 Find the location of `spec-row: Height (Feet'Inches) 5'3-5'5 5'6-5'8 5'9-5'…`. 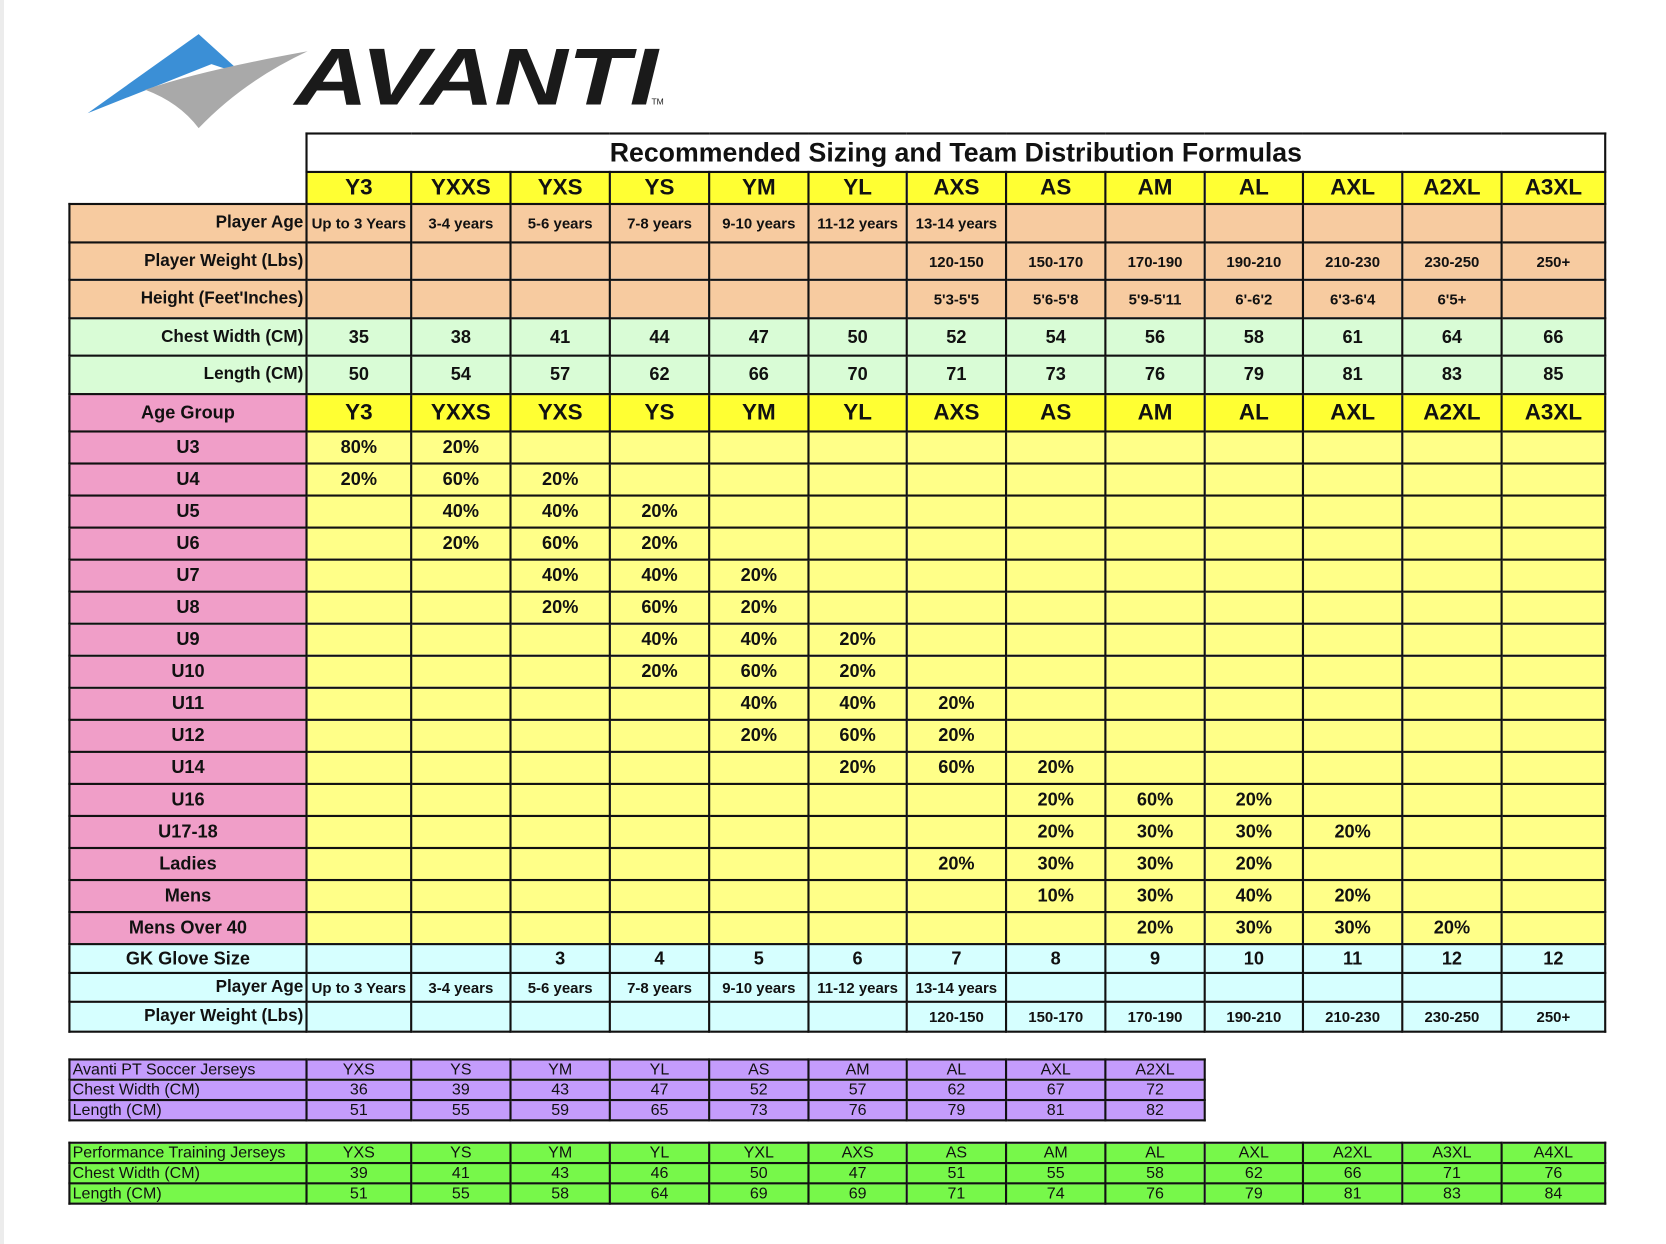

spec-row: Height (Feet'Inches) 5'3-5'5 5'6-5'8 5'9-5'… is located at coordinates (837, 299).